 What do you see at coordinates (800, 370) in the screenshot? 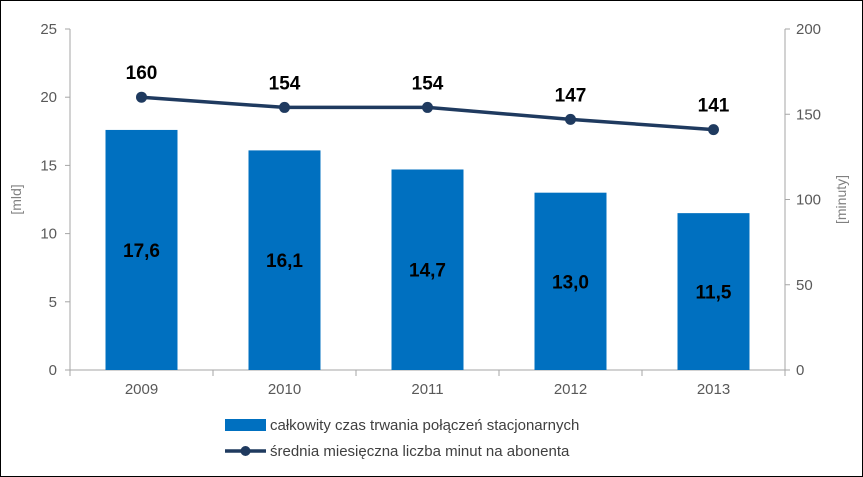
I see `right-tick-label: 0` at bounding box center [800, 370].